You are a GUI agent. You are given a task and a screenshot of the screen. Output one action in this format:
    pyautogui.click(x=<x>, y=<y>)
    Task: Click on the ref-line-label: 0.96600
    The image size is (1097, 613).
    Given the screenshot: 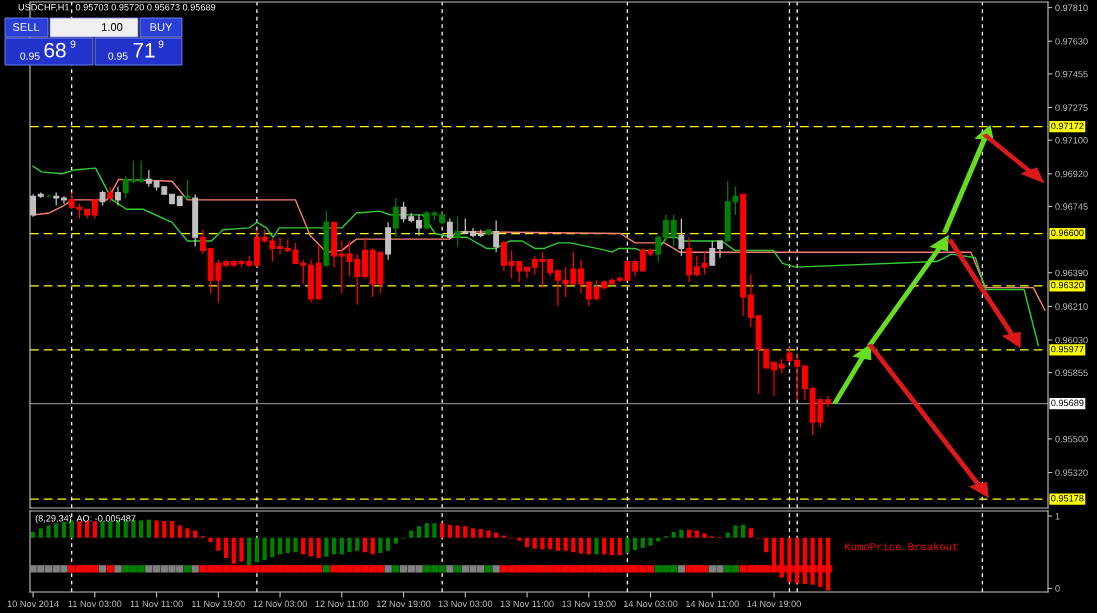 What is the action you would take?
    pyautogui.click(x=1067, y=232)
    